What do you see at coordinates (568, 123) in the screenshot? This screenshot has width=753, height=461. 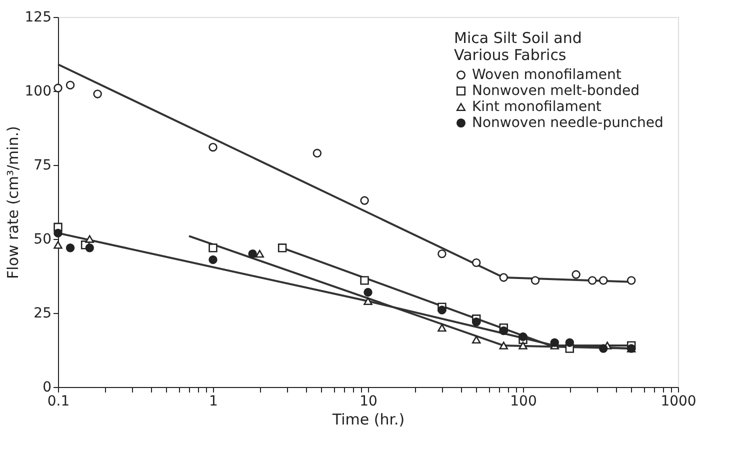 I see `legend-label: Nonwoven needle-punched` at bounding box center [568, 123].